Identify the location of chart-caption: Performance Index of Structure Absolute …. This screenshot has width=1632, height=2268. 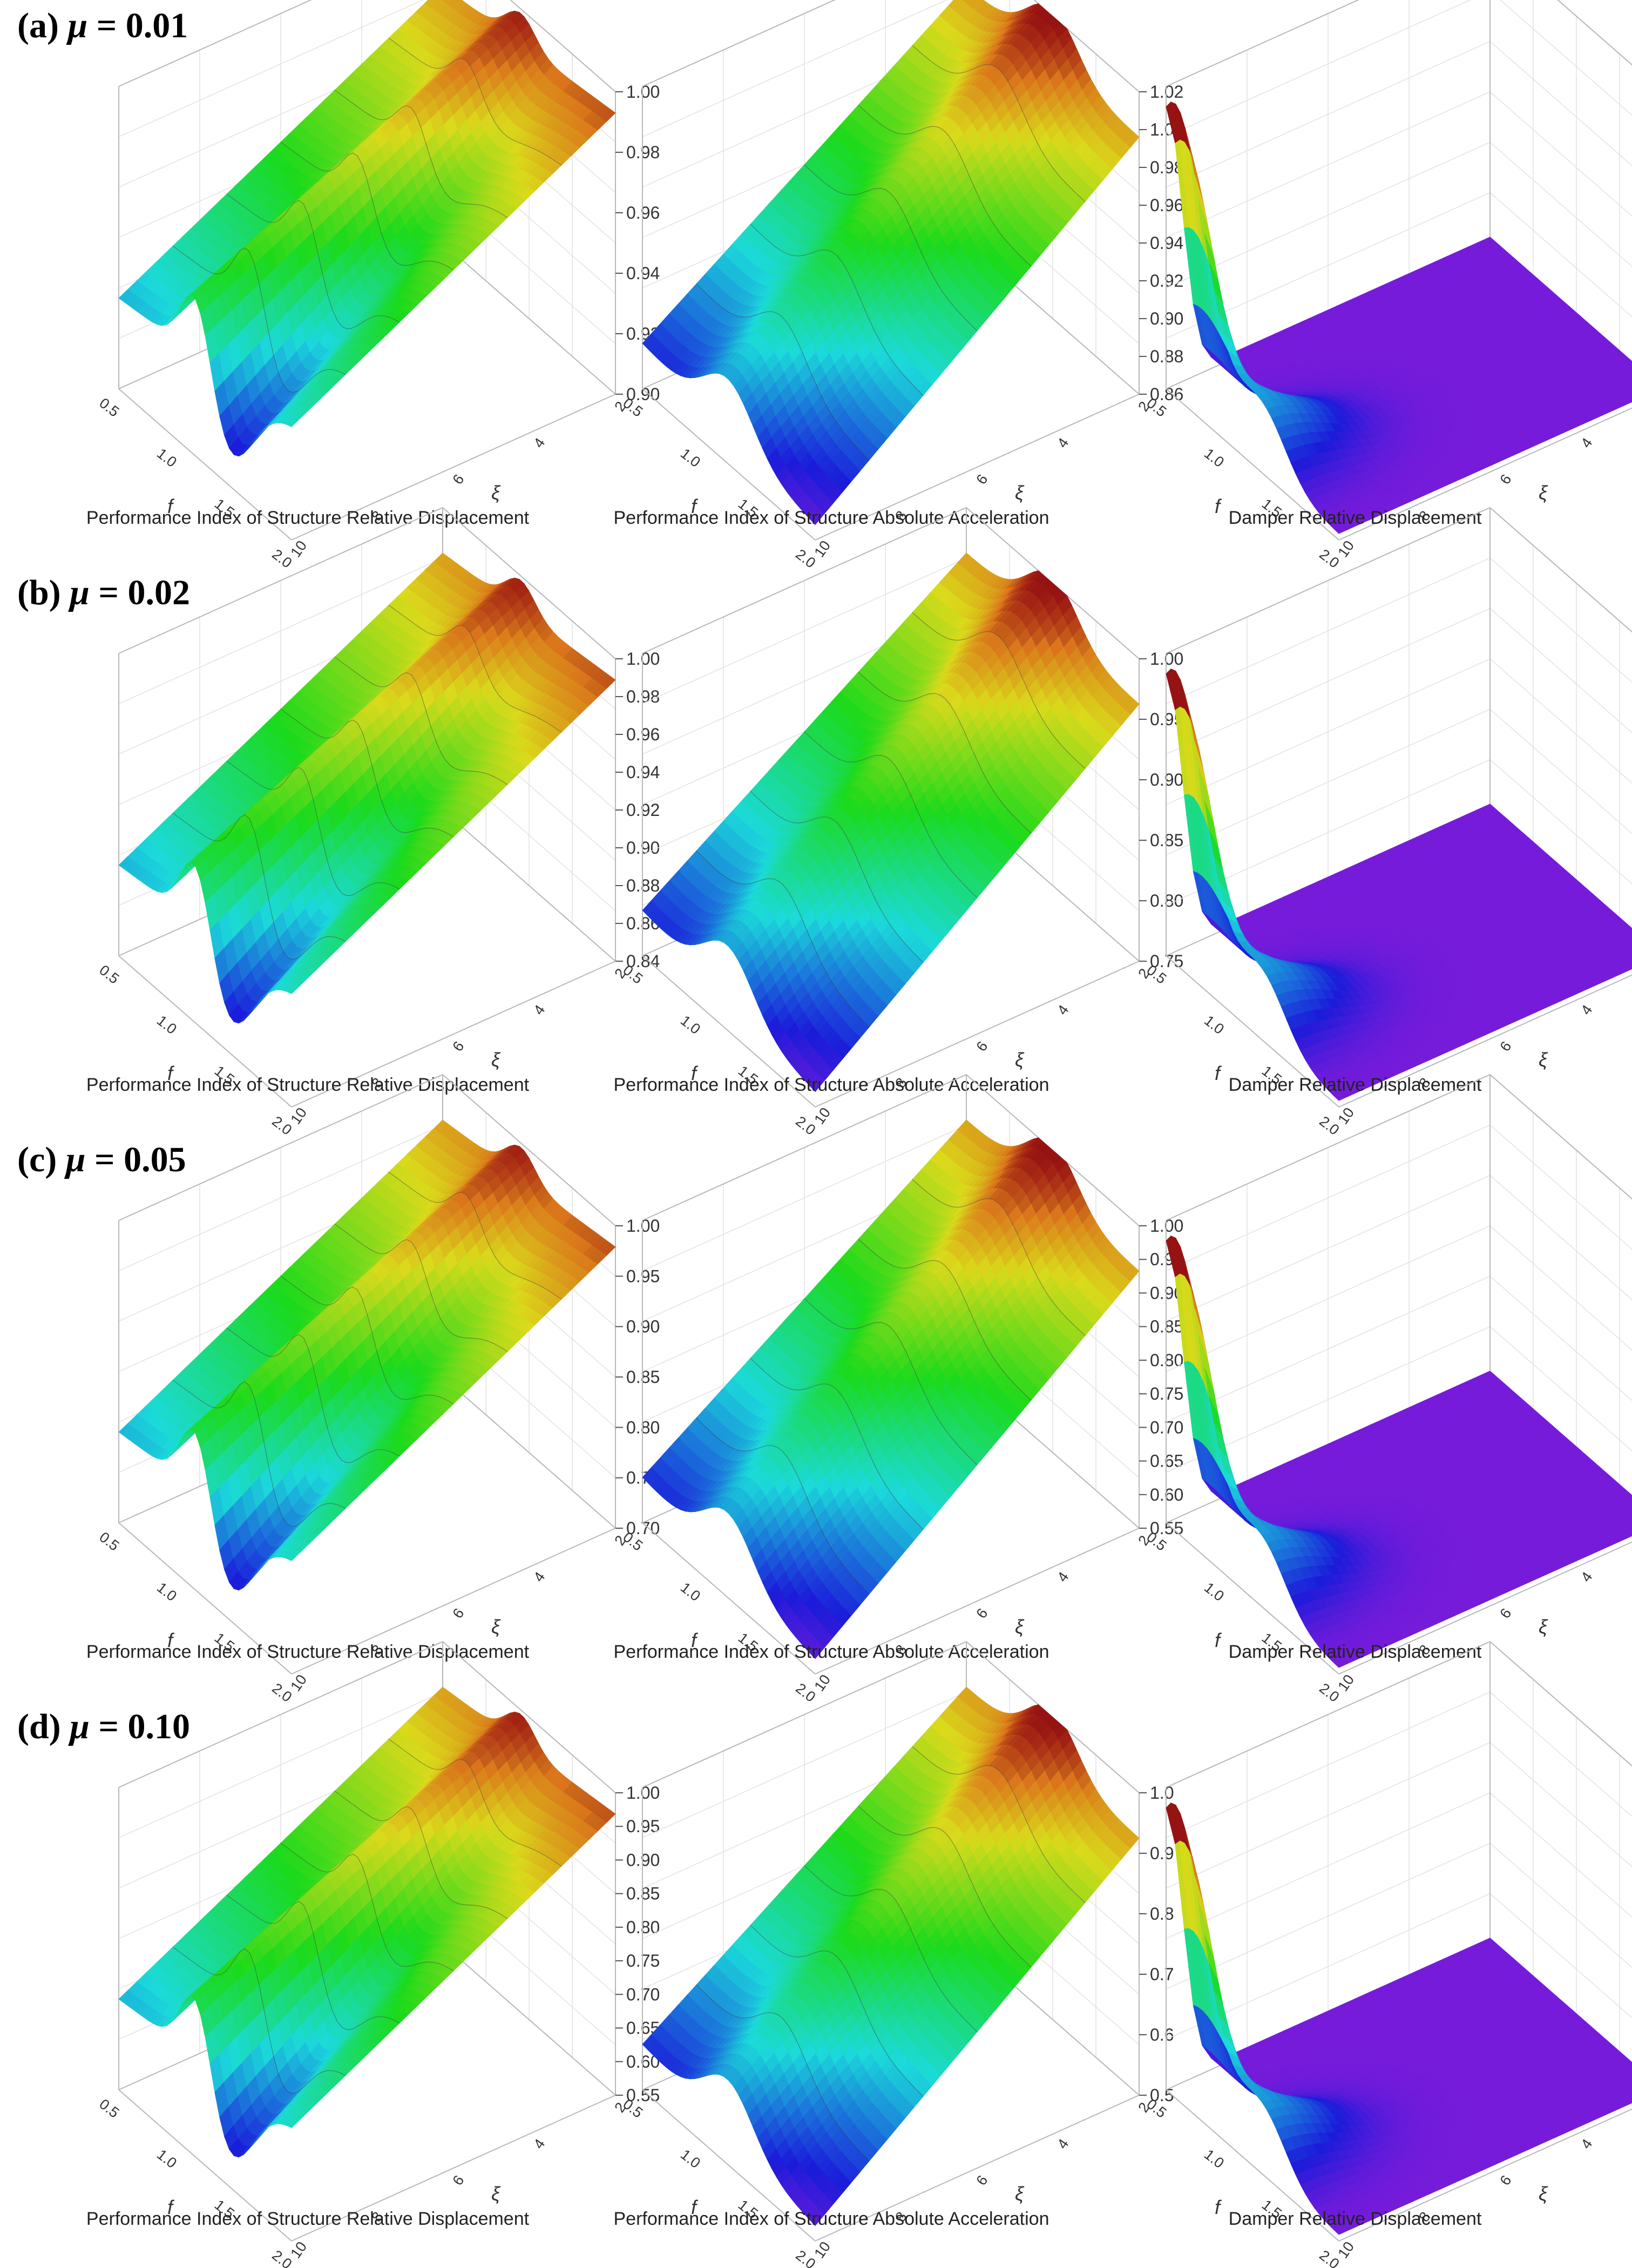
(831, 518).